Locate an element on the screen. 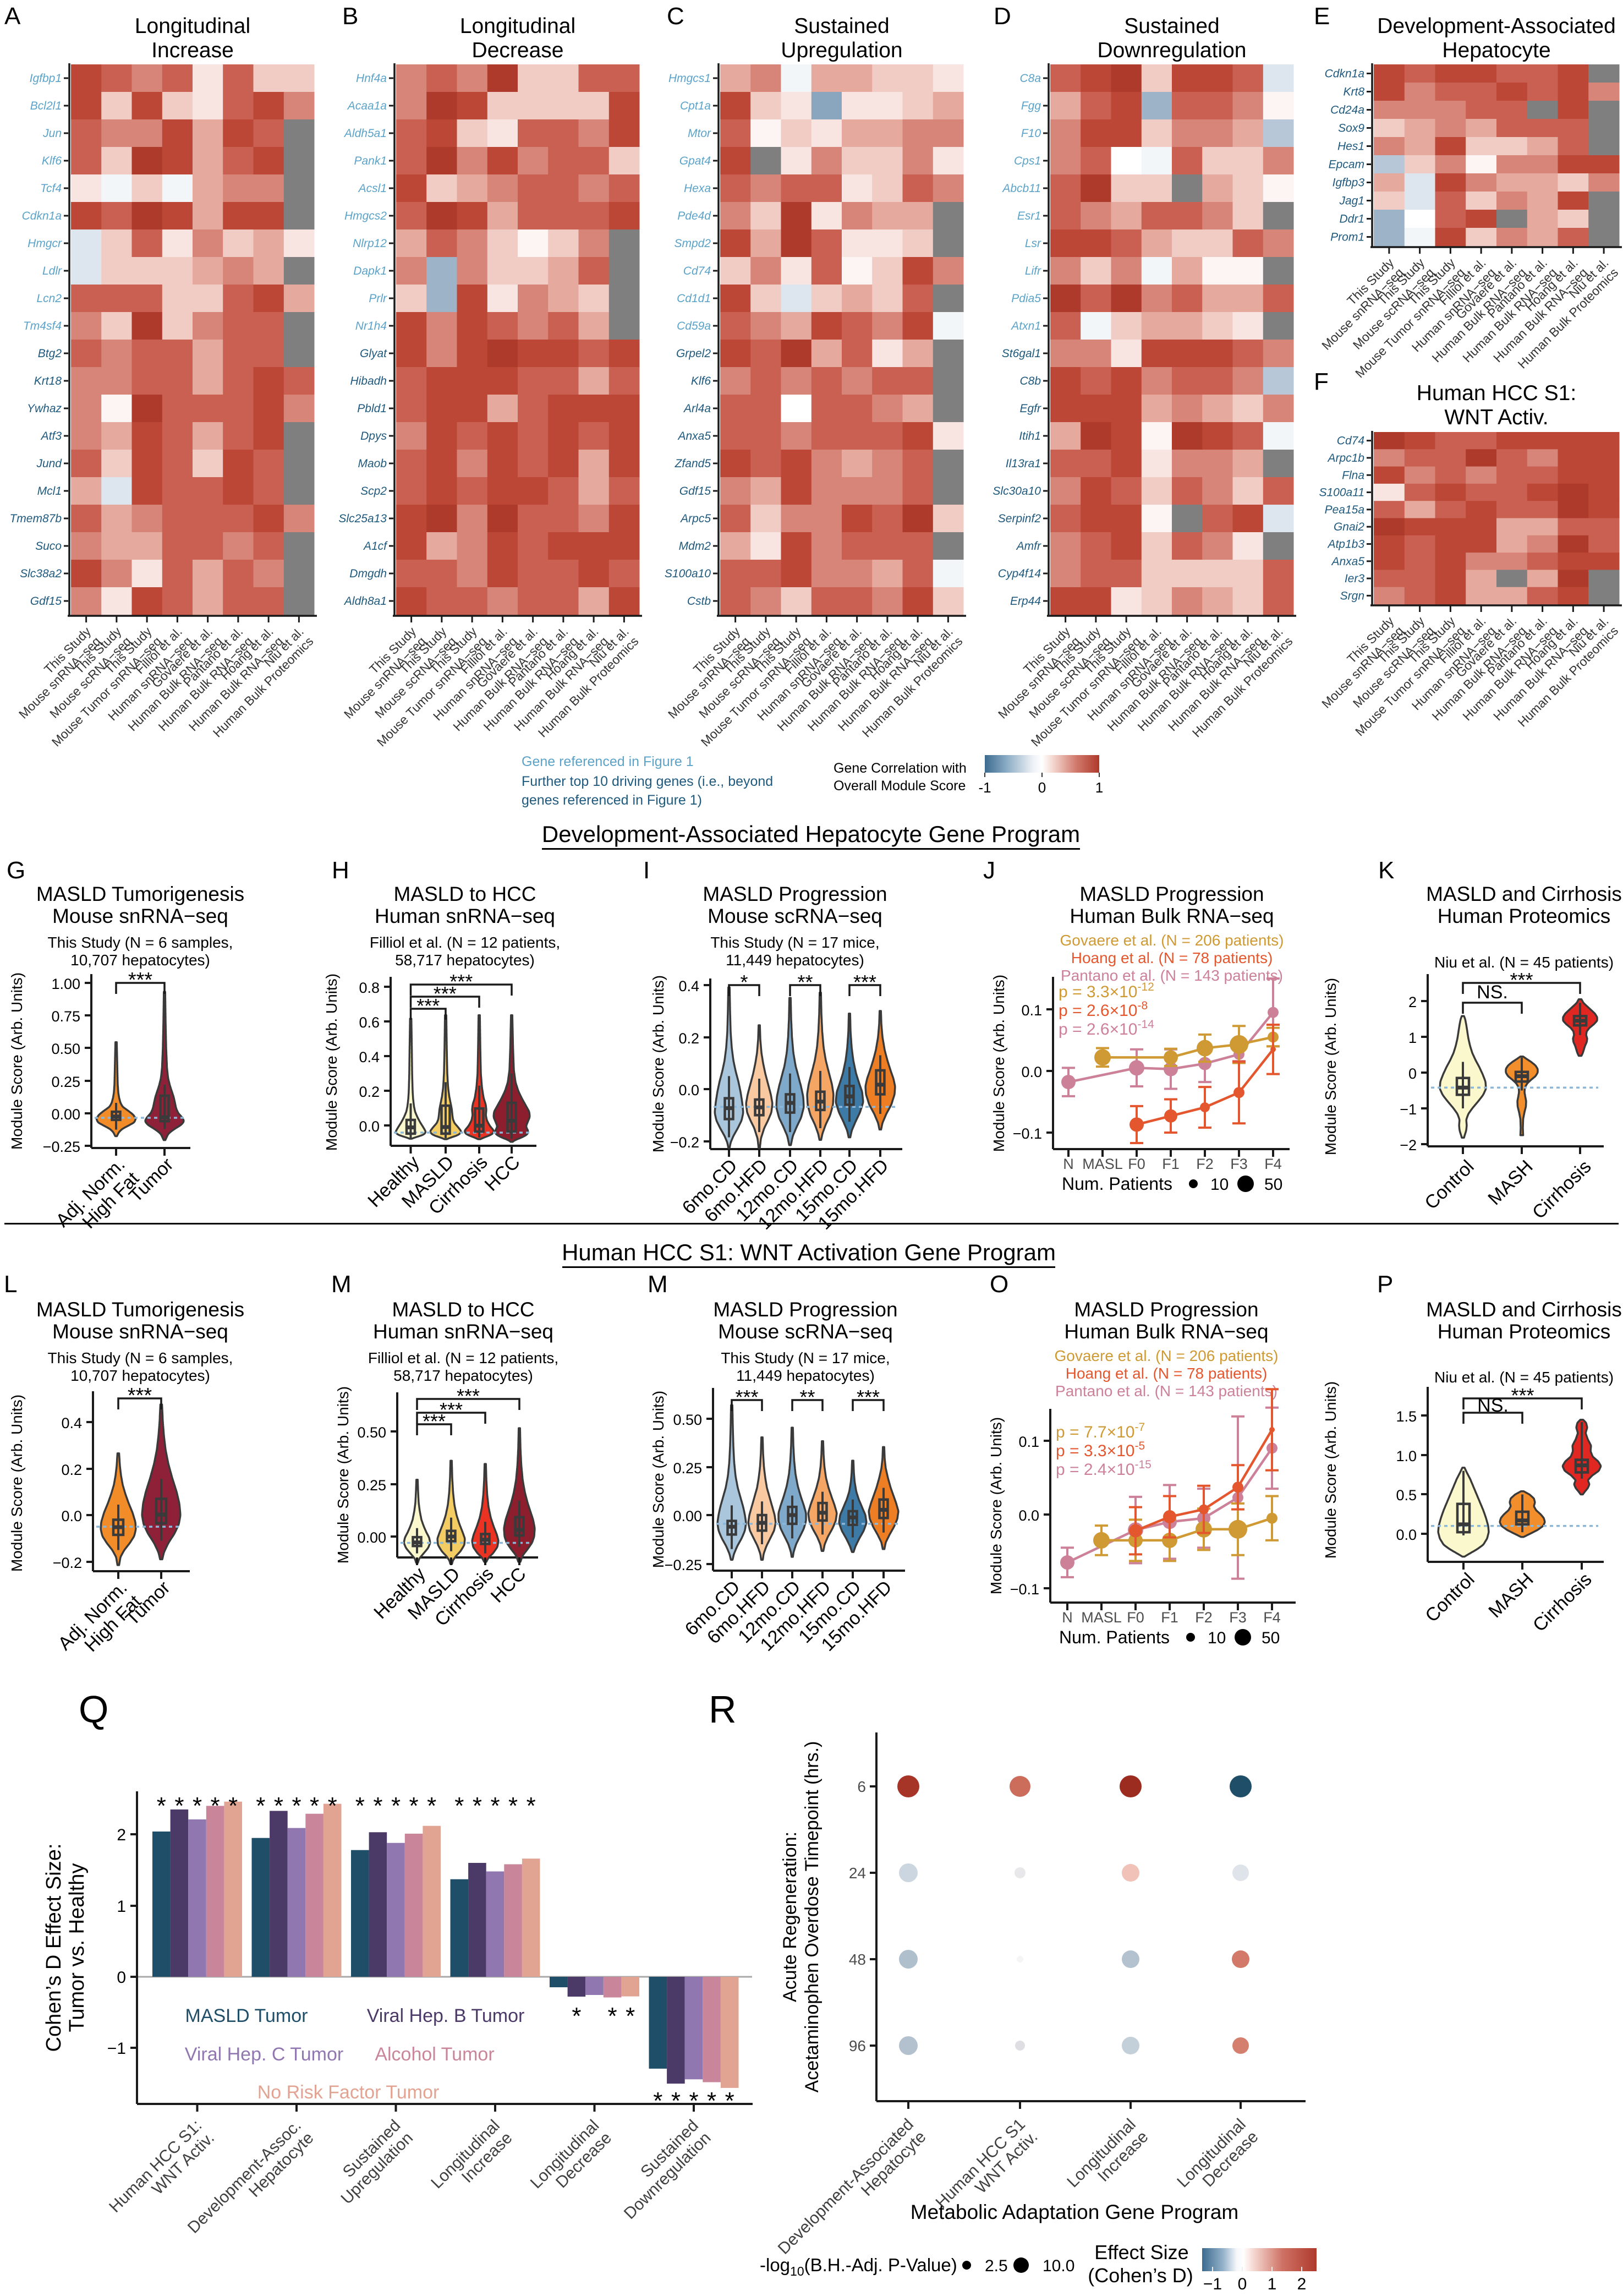 The height and width of the screenshot is (2296, 1623). svg-text: Egfr is located at coordinates (1030, 408).